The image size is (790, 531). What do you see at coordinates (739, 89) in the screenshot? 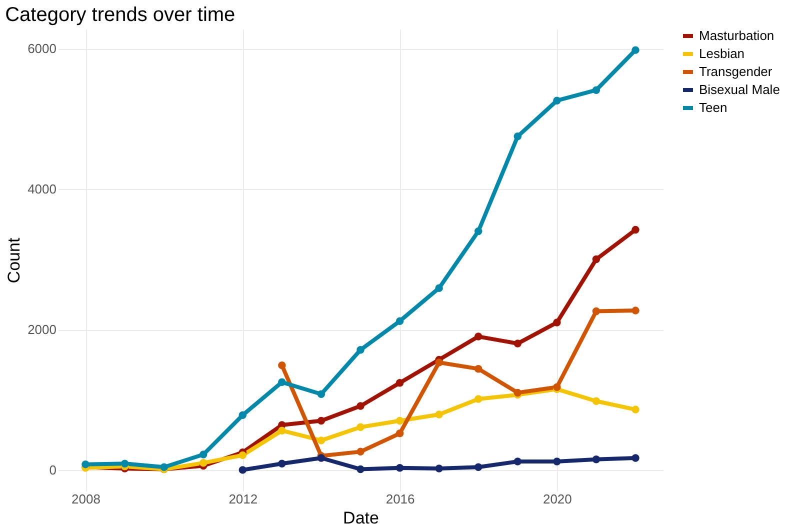
I see `legend-label: Bisexual Male` at bounding box center [739, 89].